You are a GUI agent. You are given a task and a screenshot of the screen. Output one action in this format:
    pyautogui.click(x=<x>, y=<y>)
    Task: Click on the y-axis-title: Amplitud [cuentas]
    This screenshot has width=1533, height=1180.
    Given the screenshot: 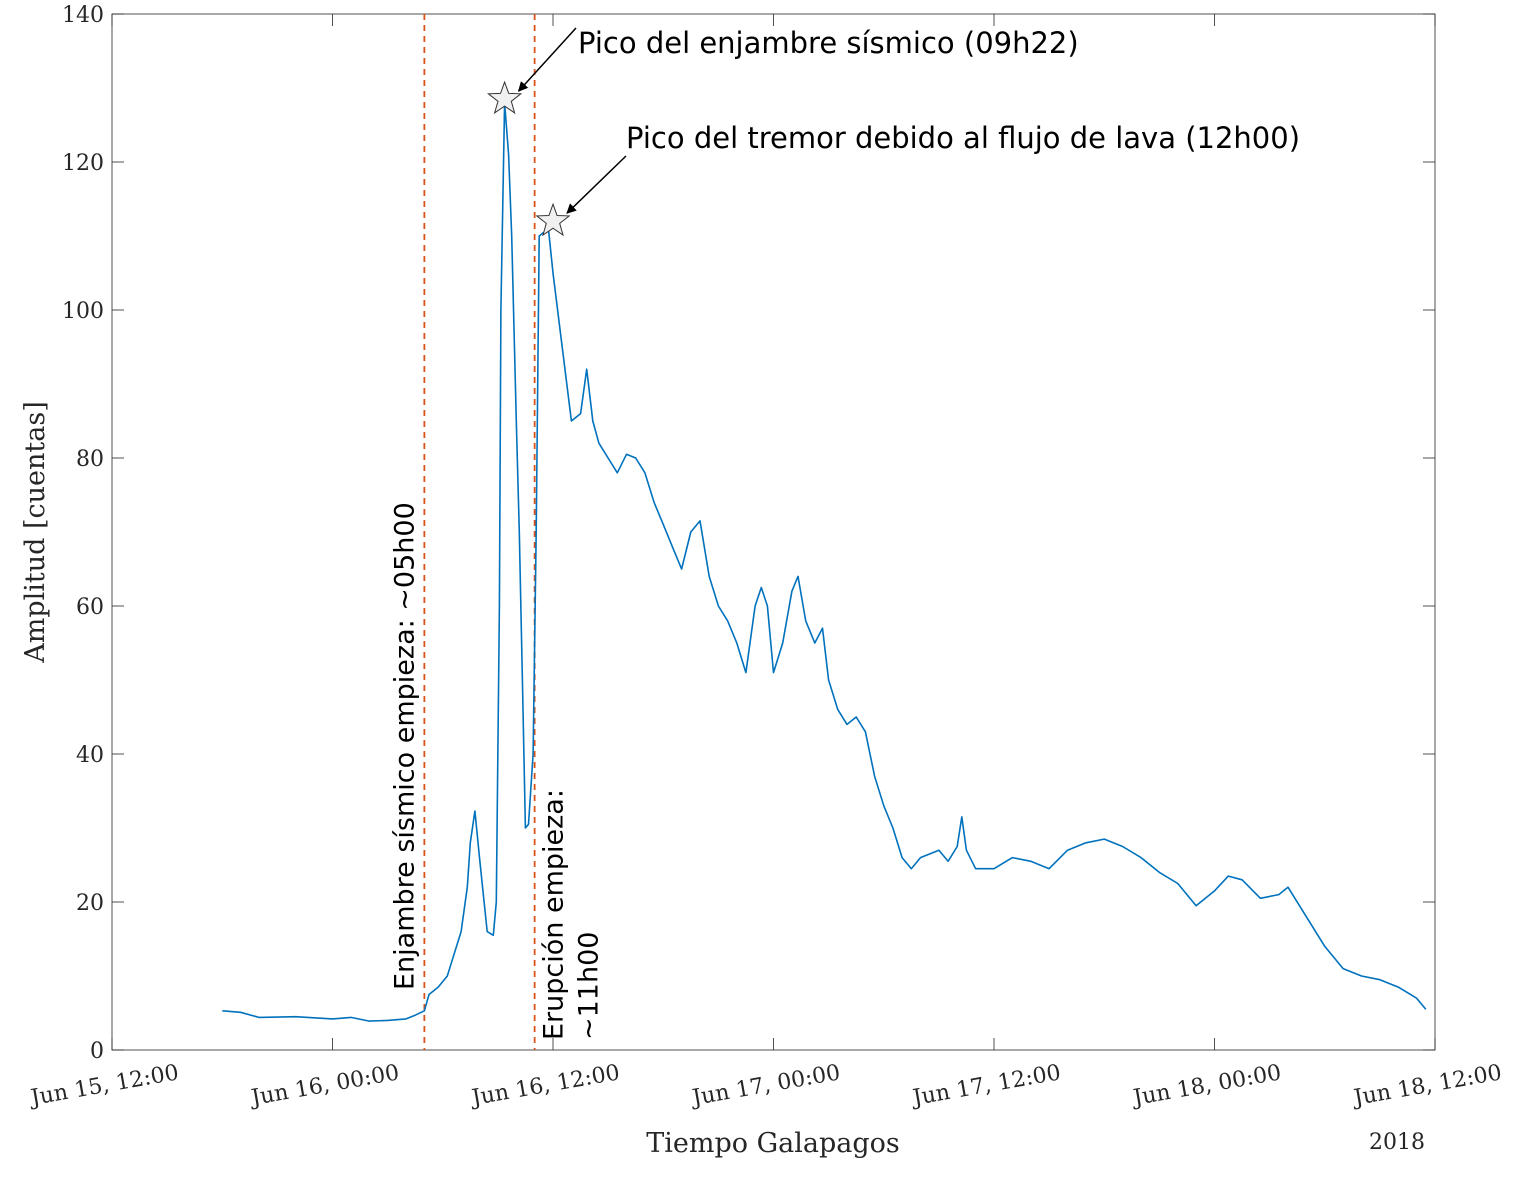 What is the action you would take?
    pyautogui.click(x=35, y=532)
    